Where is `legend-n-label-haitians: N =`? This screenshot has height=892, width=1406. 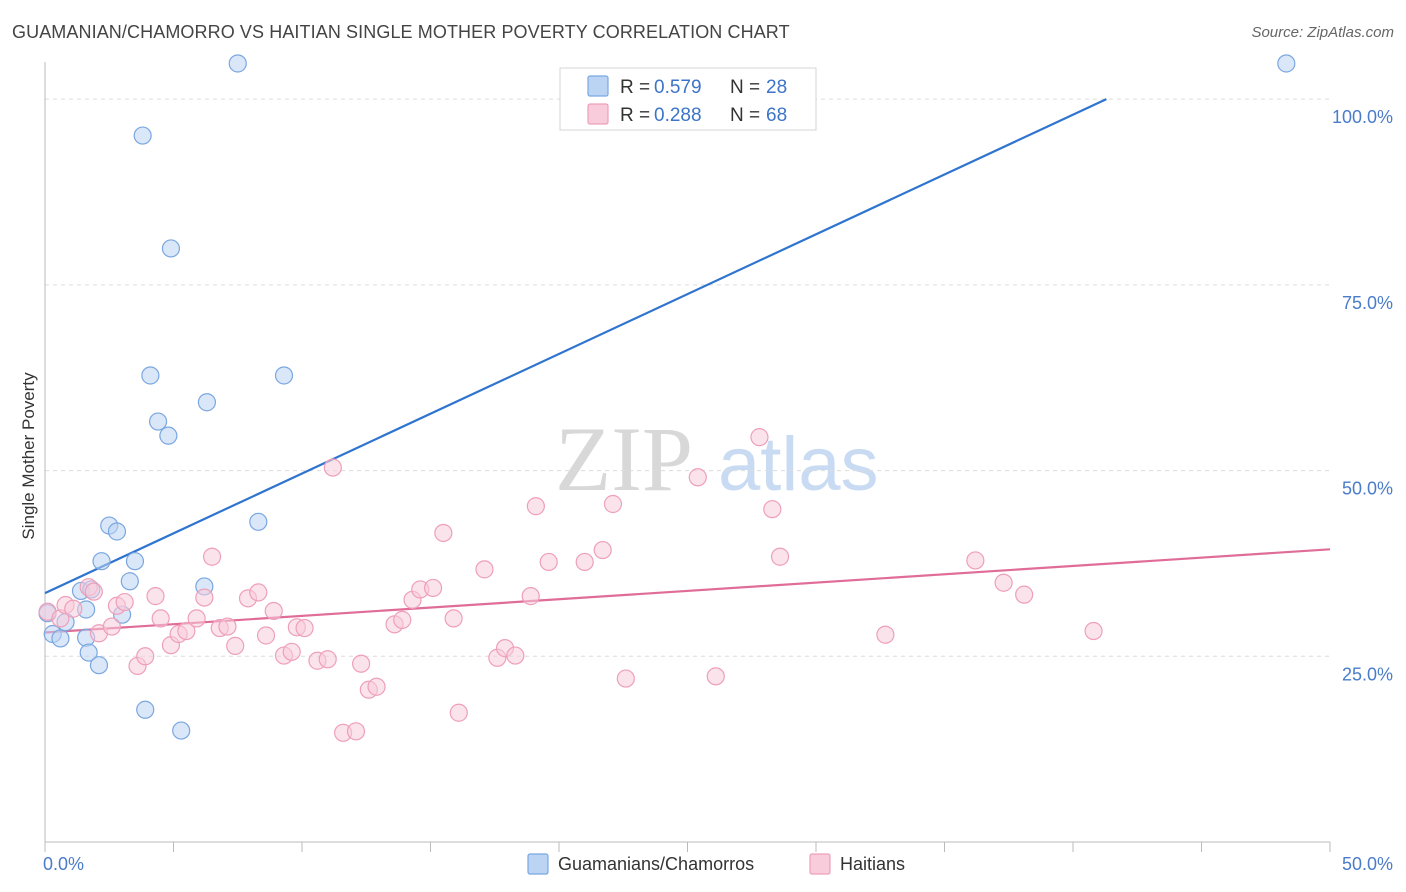
legend-n-label-haitians: N = is located at coordinates (745, 115).